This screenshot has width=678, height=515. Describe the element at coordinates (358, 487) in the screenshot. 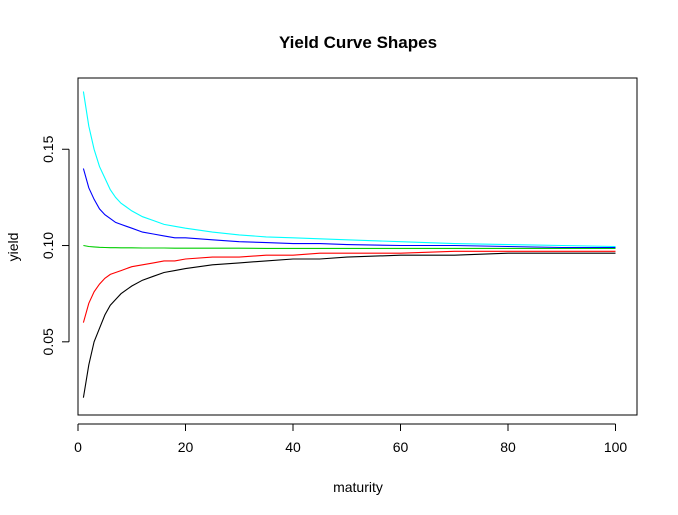

I see `x-axis-label: maturity` at that location.